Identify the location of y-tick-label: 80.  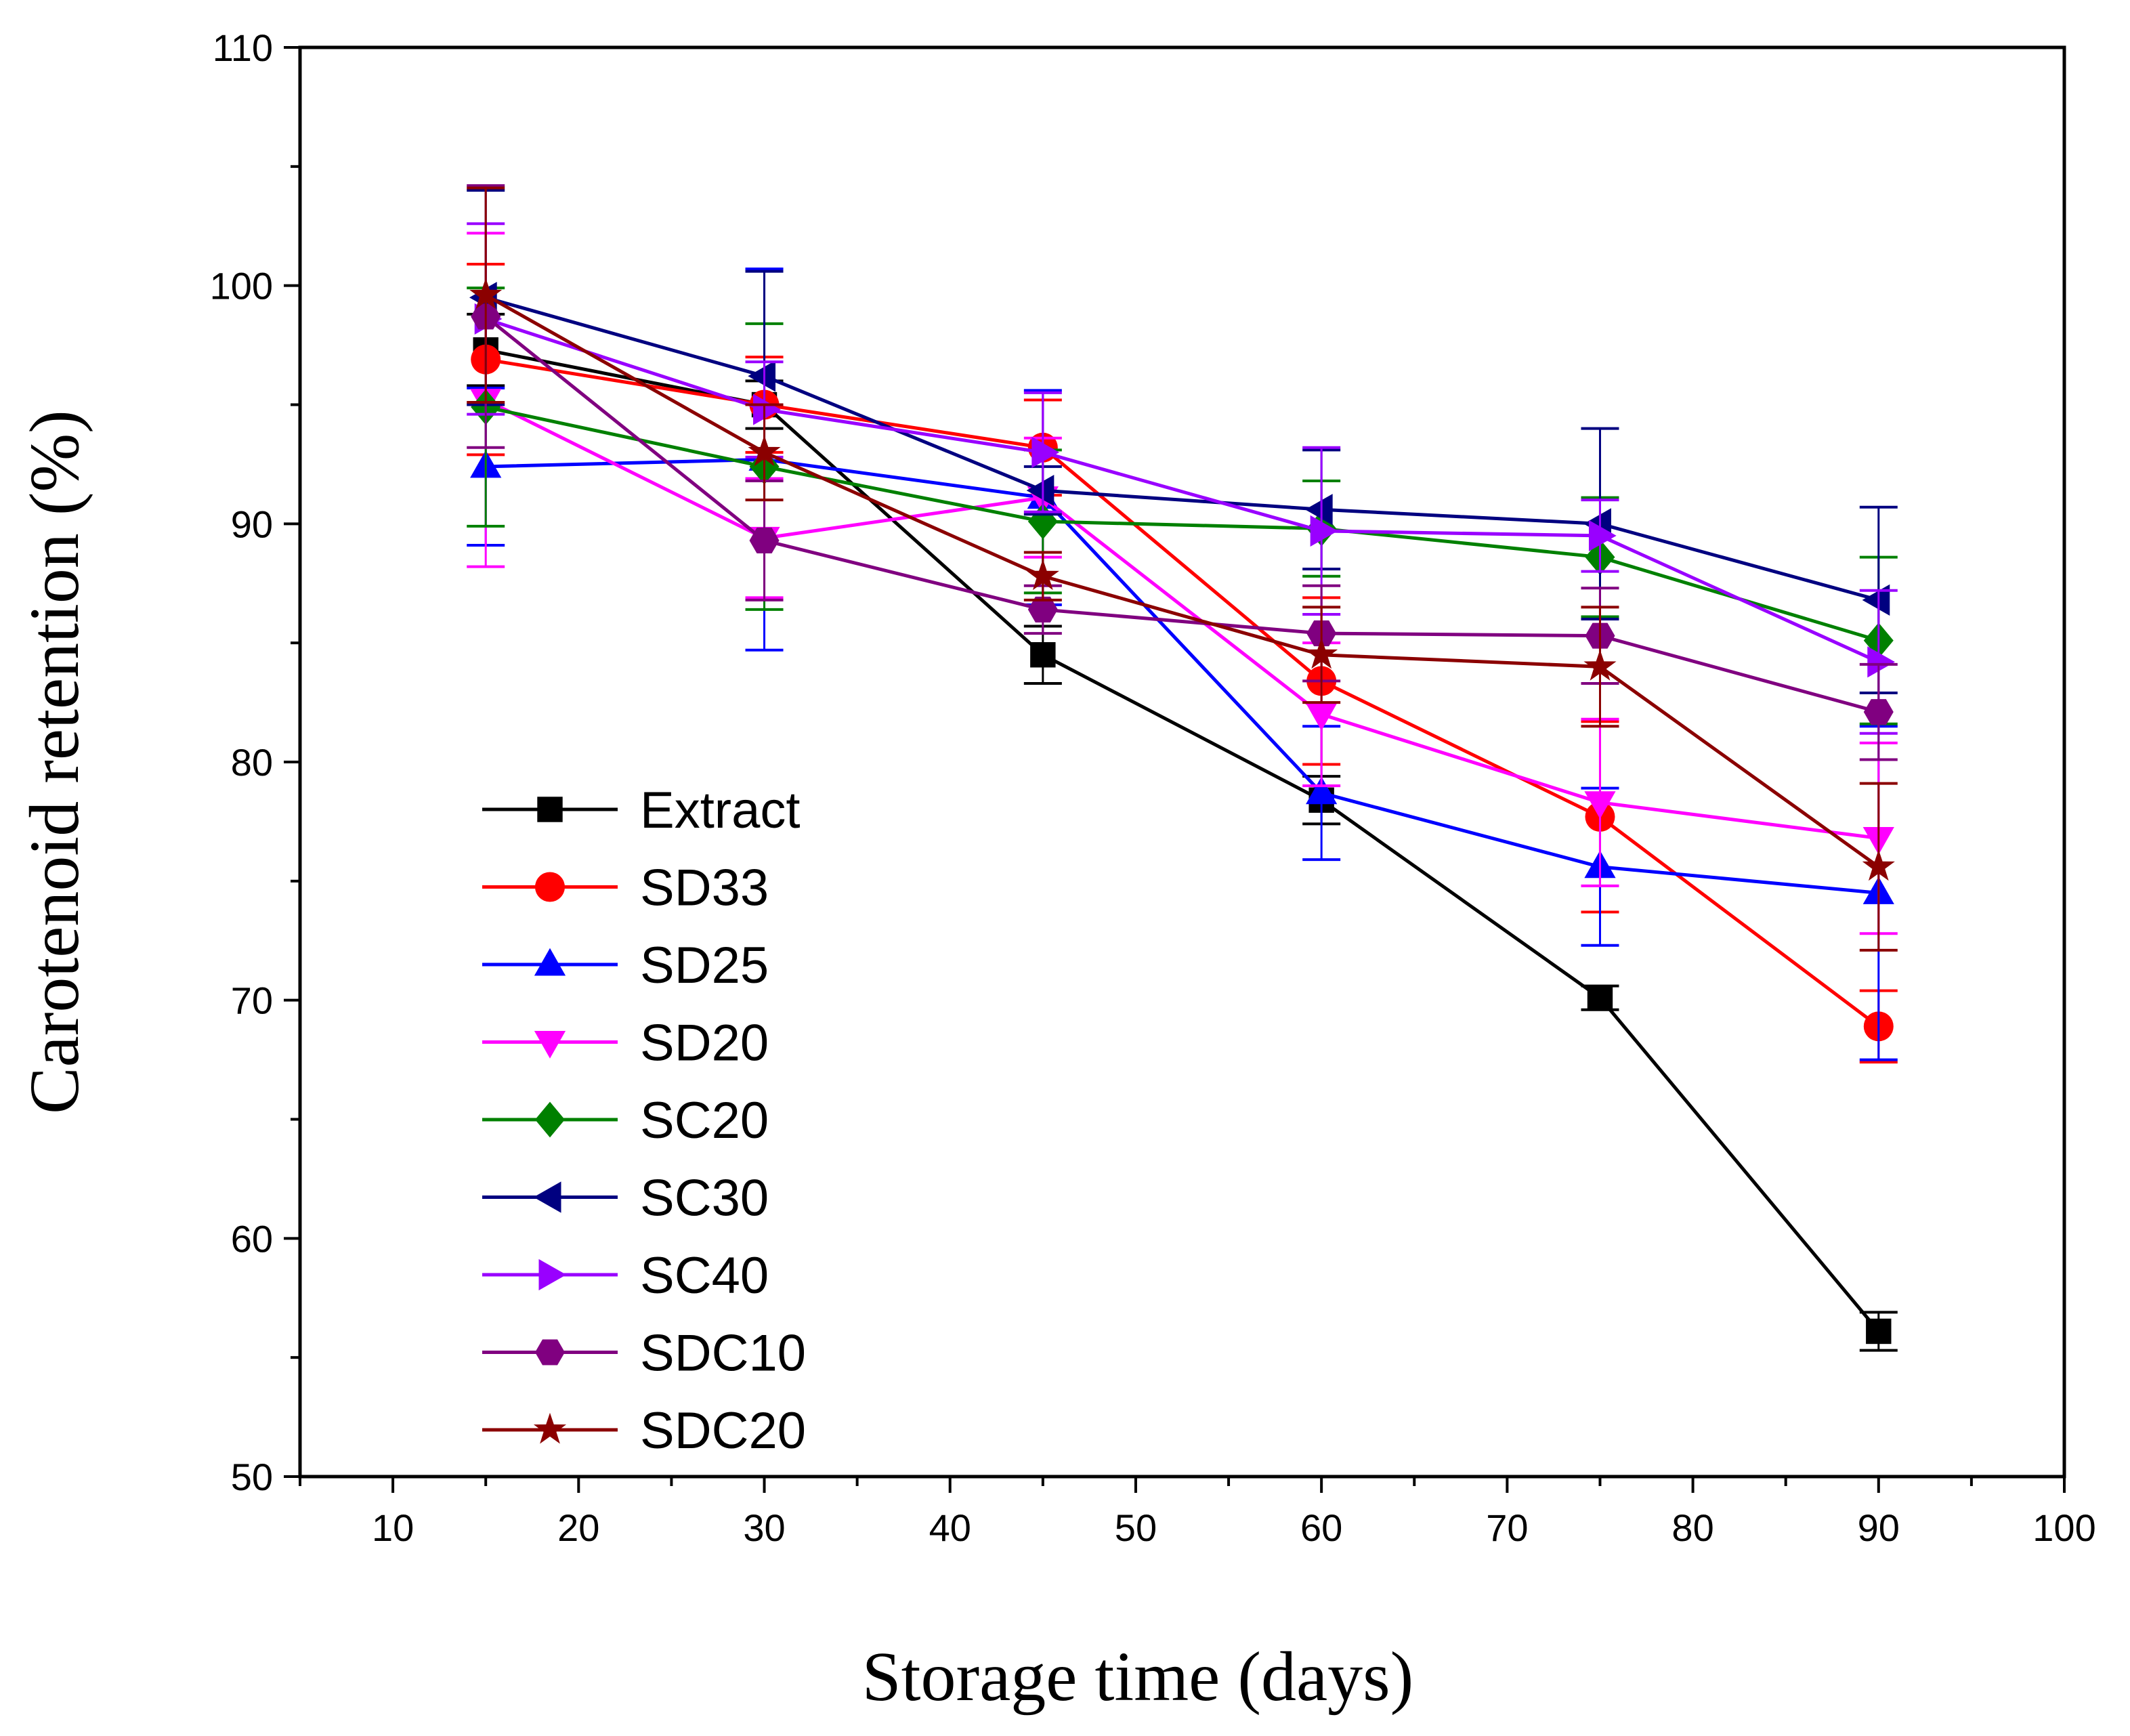
(252, 762).